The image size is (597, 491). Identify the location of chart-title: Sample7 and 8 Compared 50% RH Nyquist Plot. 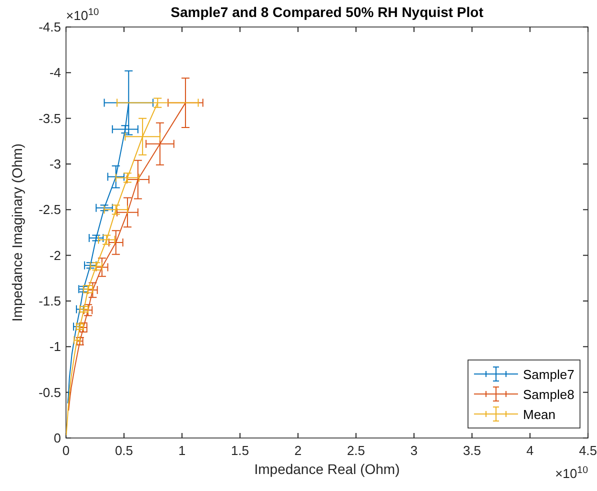
(327, 12).